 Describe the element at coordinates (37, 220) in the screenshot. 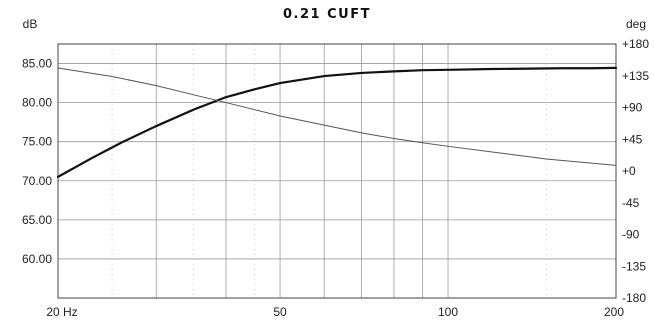

I see `left-y-tick-label: 65.00` at that location.